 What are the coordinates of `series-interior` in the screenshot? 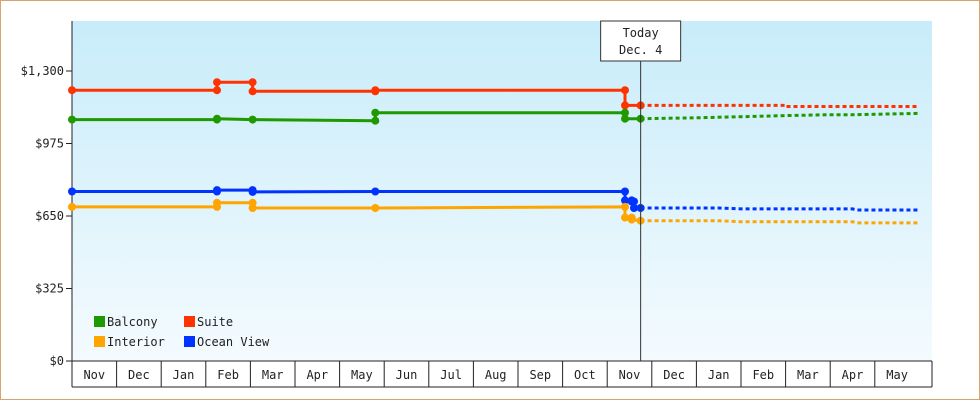 It's located at (494, 211).